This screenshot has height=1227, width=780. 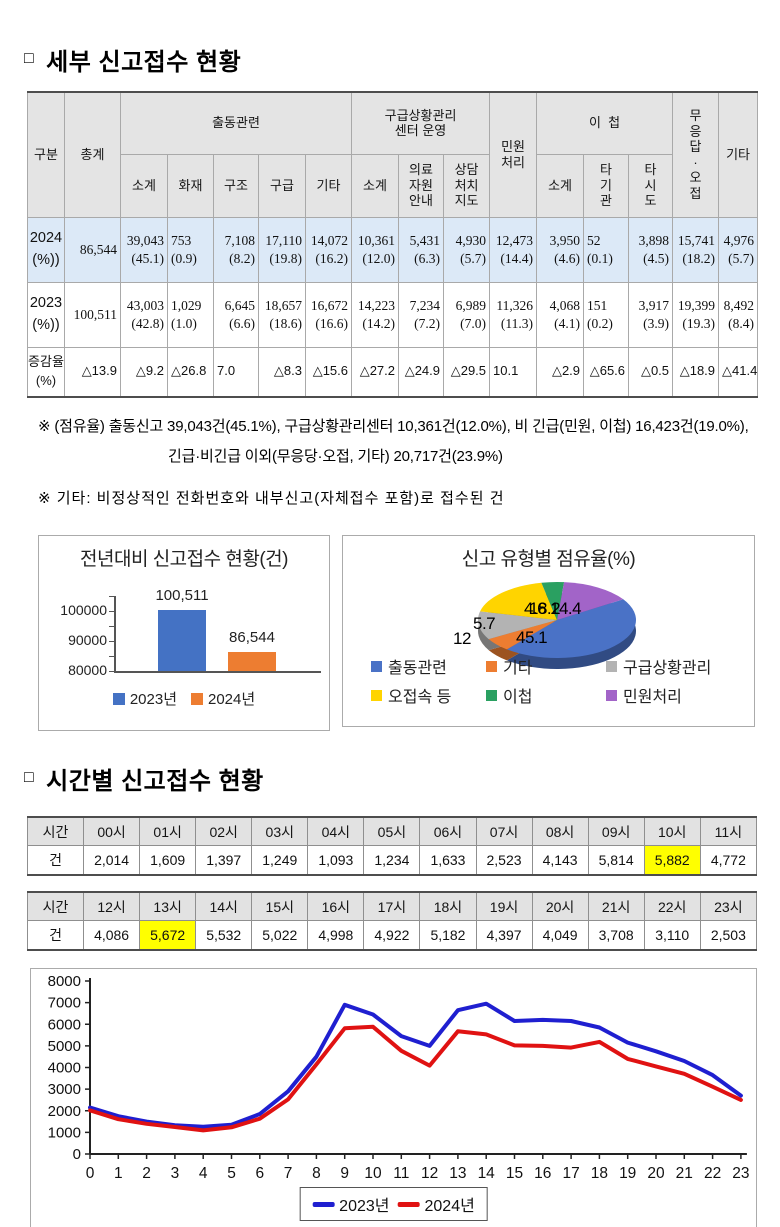 What do you see at coordinates (417, 669) in the screenshot?
I see `legend-label: 출동관련` at bounding box center [417, 669].